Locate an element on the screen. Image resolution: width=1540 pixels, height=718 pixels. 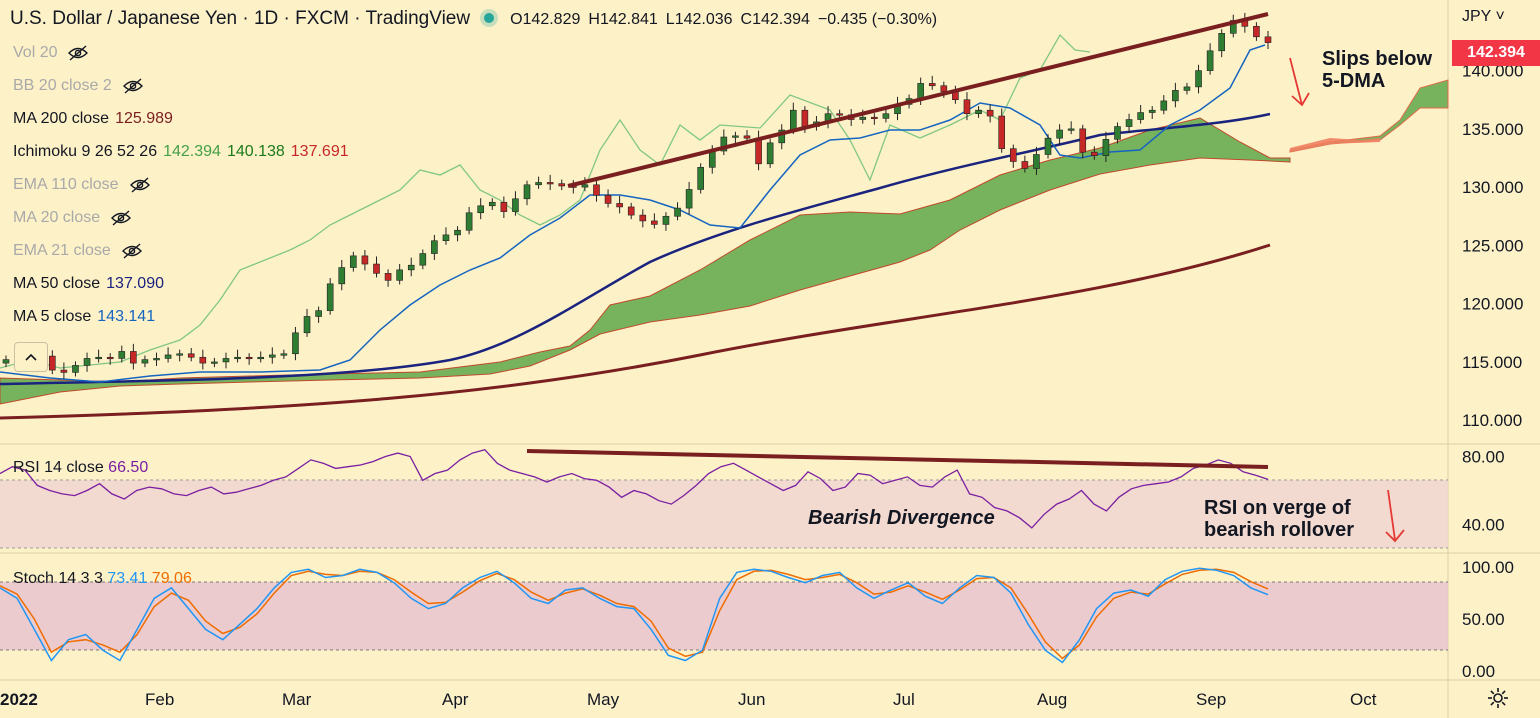
legend-row: MA 50 close 137.090 is located at coordinates (88, 284).